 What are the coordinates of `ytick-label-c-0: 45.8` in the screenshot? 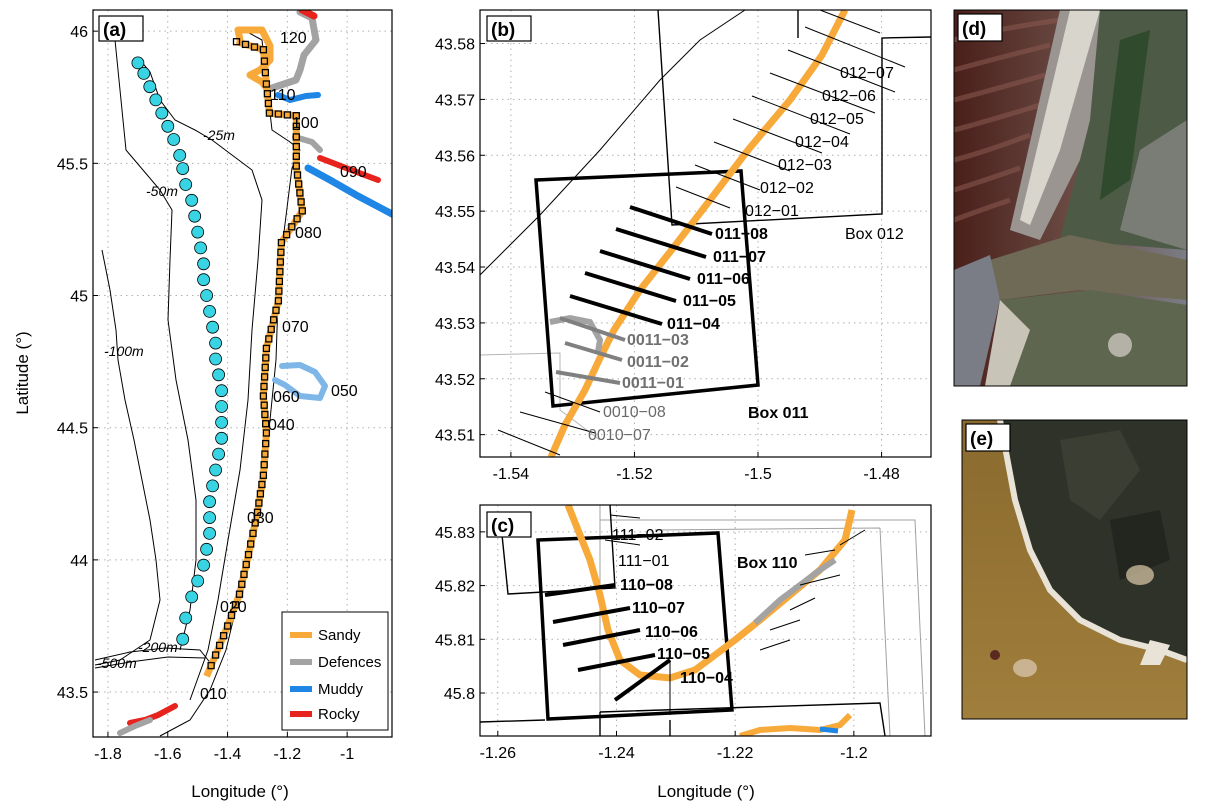 It's located at (459, 694).